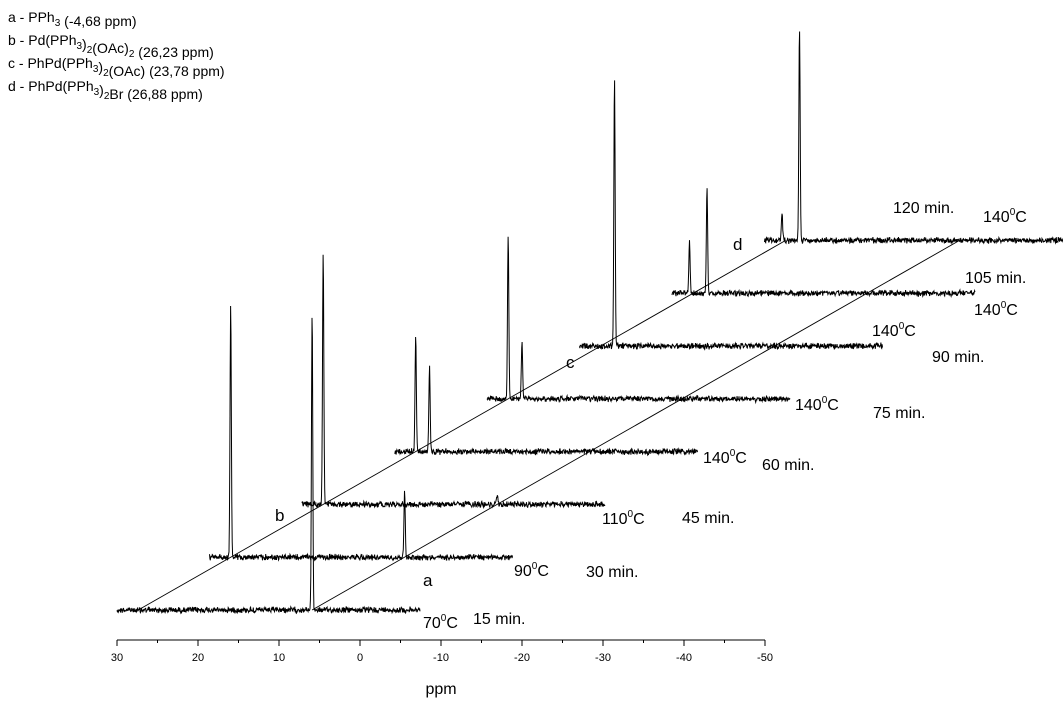  Describe the element at coordinates (899, 413) in the screenshot. I see `trace-time-label: 75 min.` at that location.